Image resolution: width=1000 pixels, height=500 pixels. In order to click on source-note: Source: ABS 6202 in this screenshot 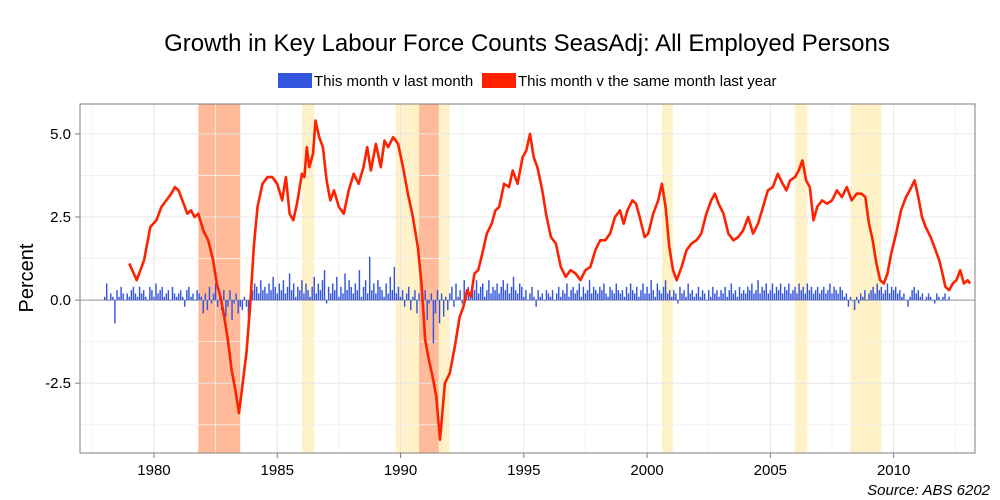, I will do `click(929, 490)`.